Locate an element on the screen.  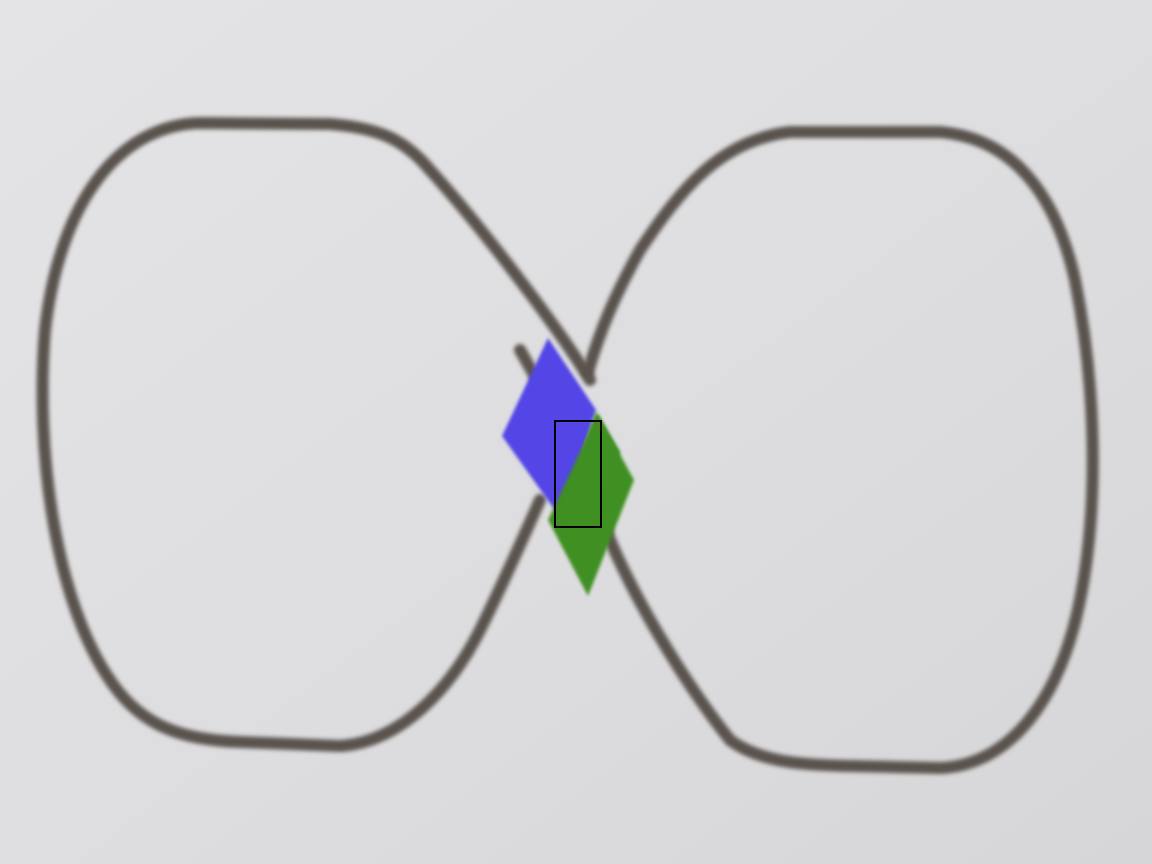
robot-marker-box is located at coordinates (578, 474).